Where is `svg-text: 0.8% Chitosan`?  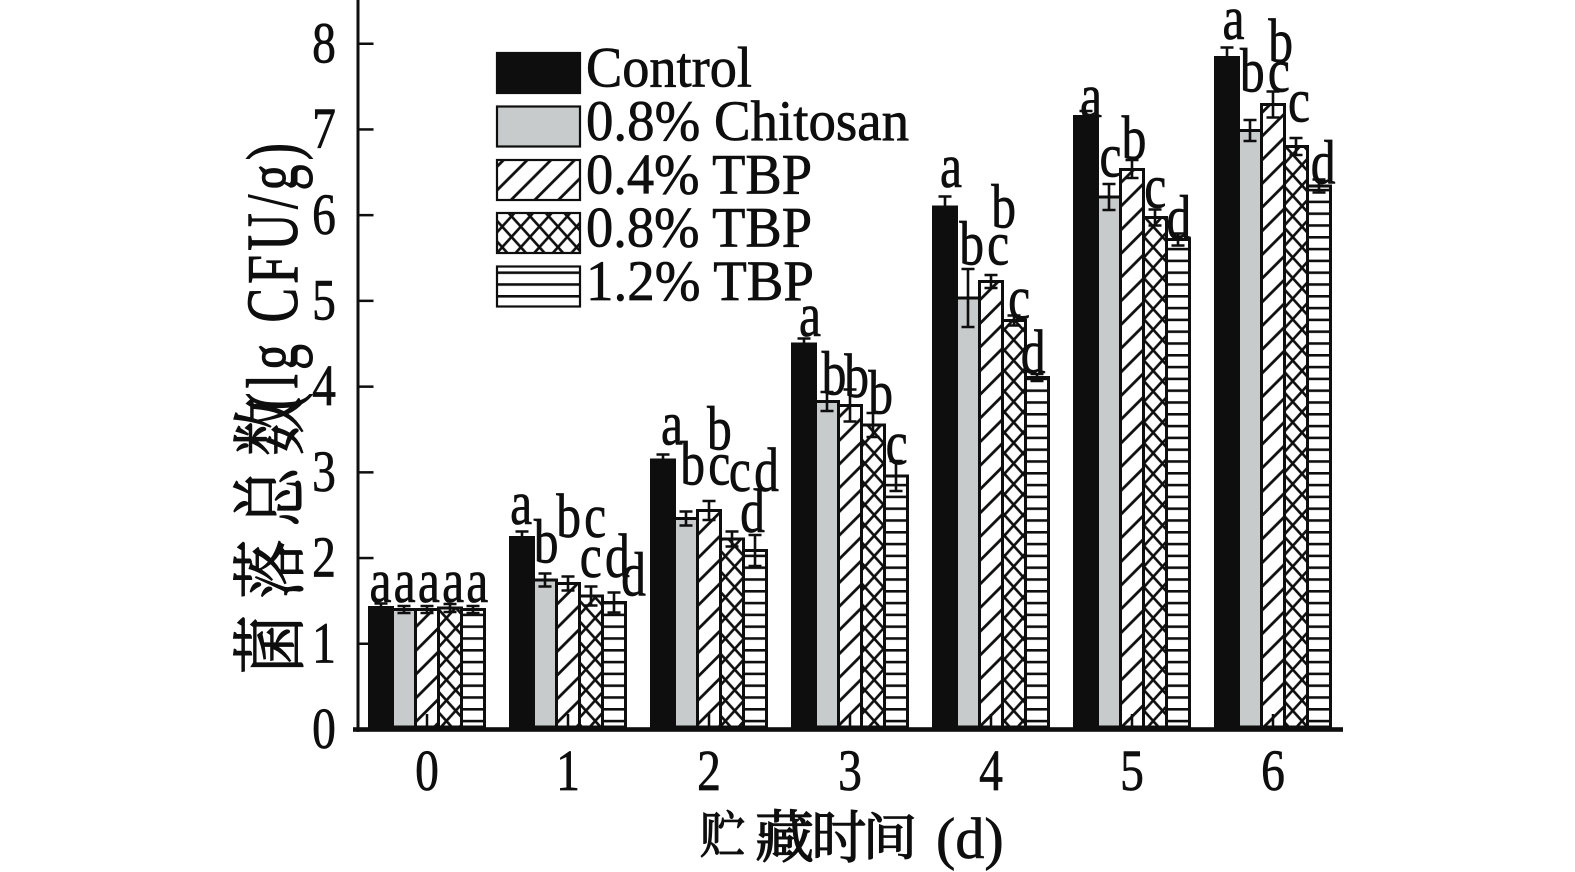
svg-text: 0.8% Chitosan is located at coordinates (747, 121).